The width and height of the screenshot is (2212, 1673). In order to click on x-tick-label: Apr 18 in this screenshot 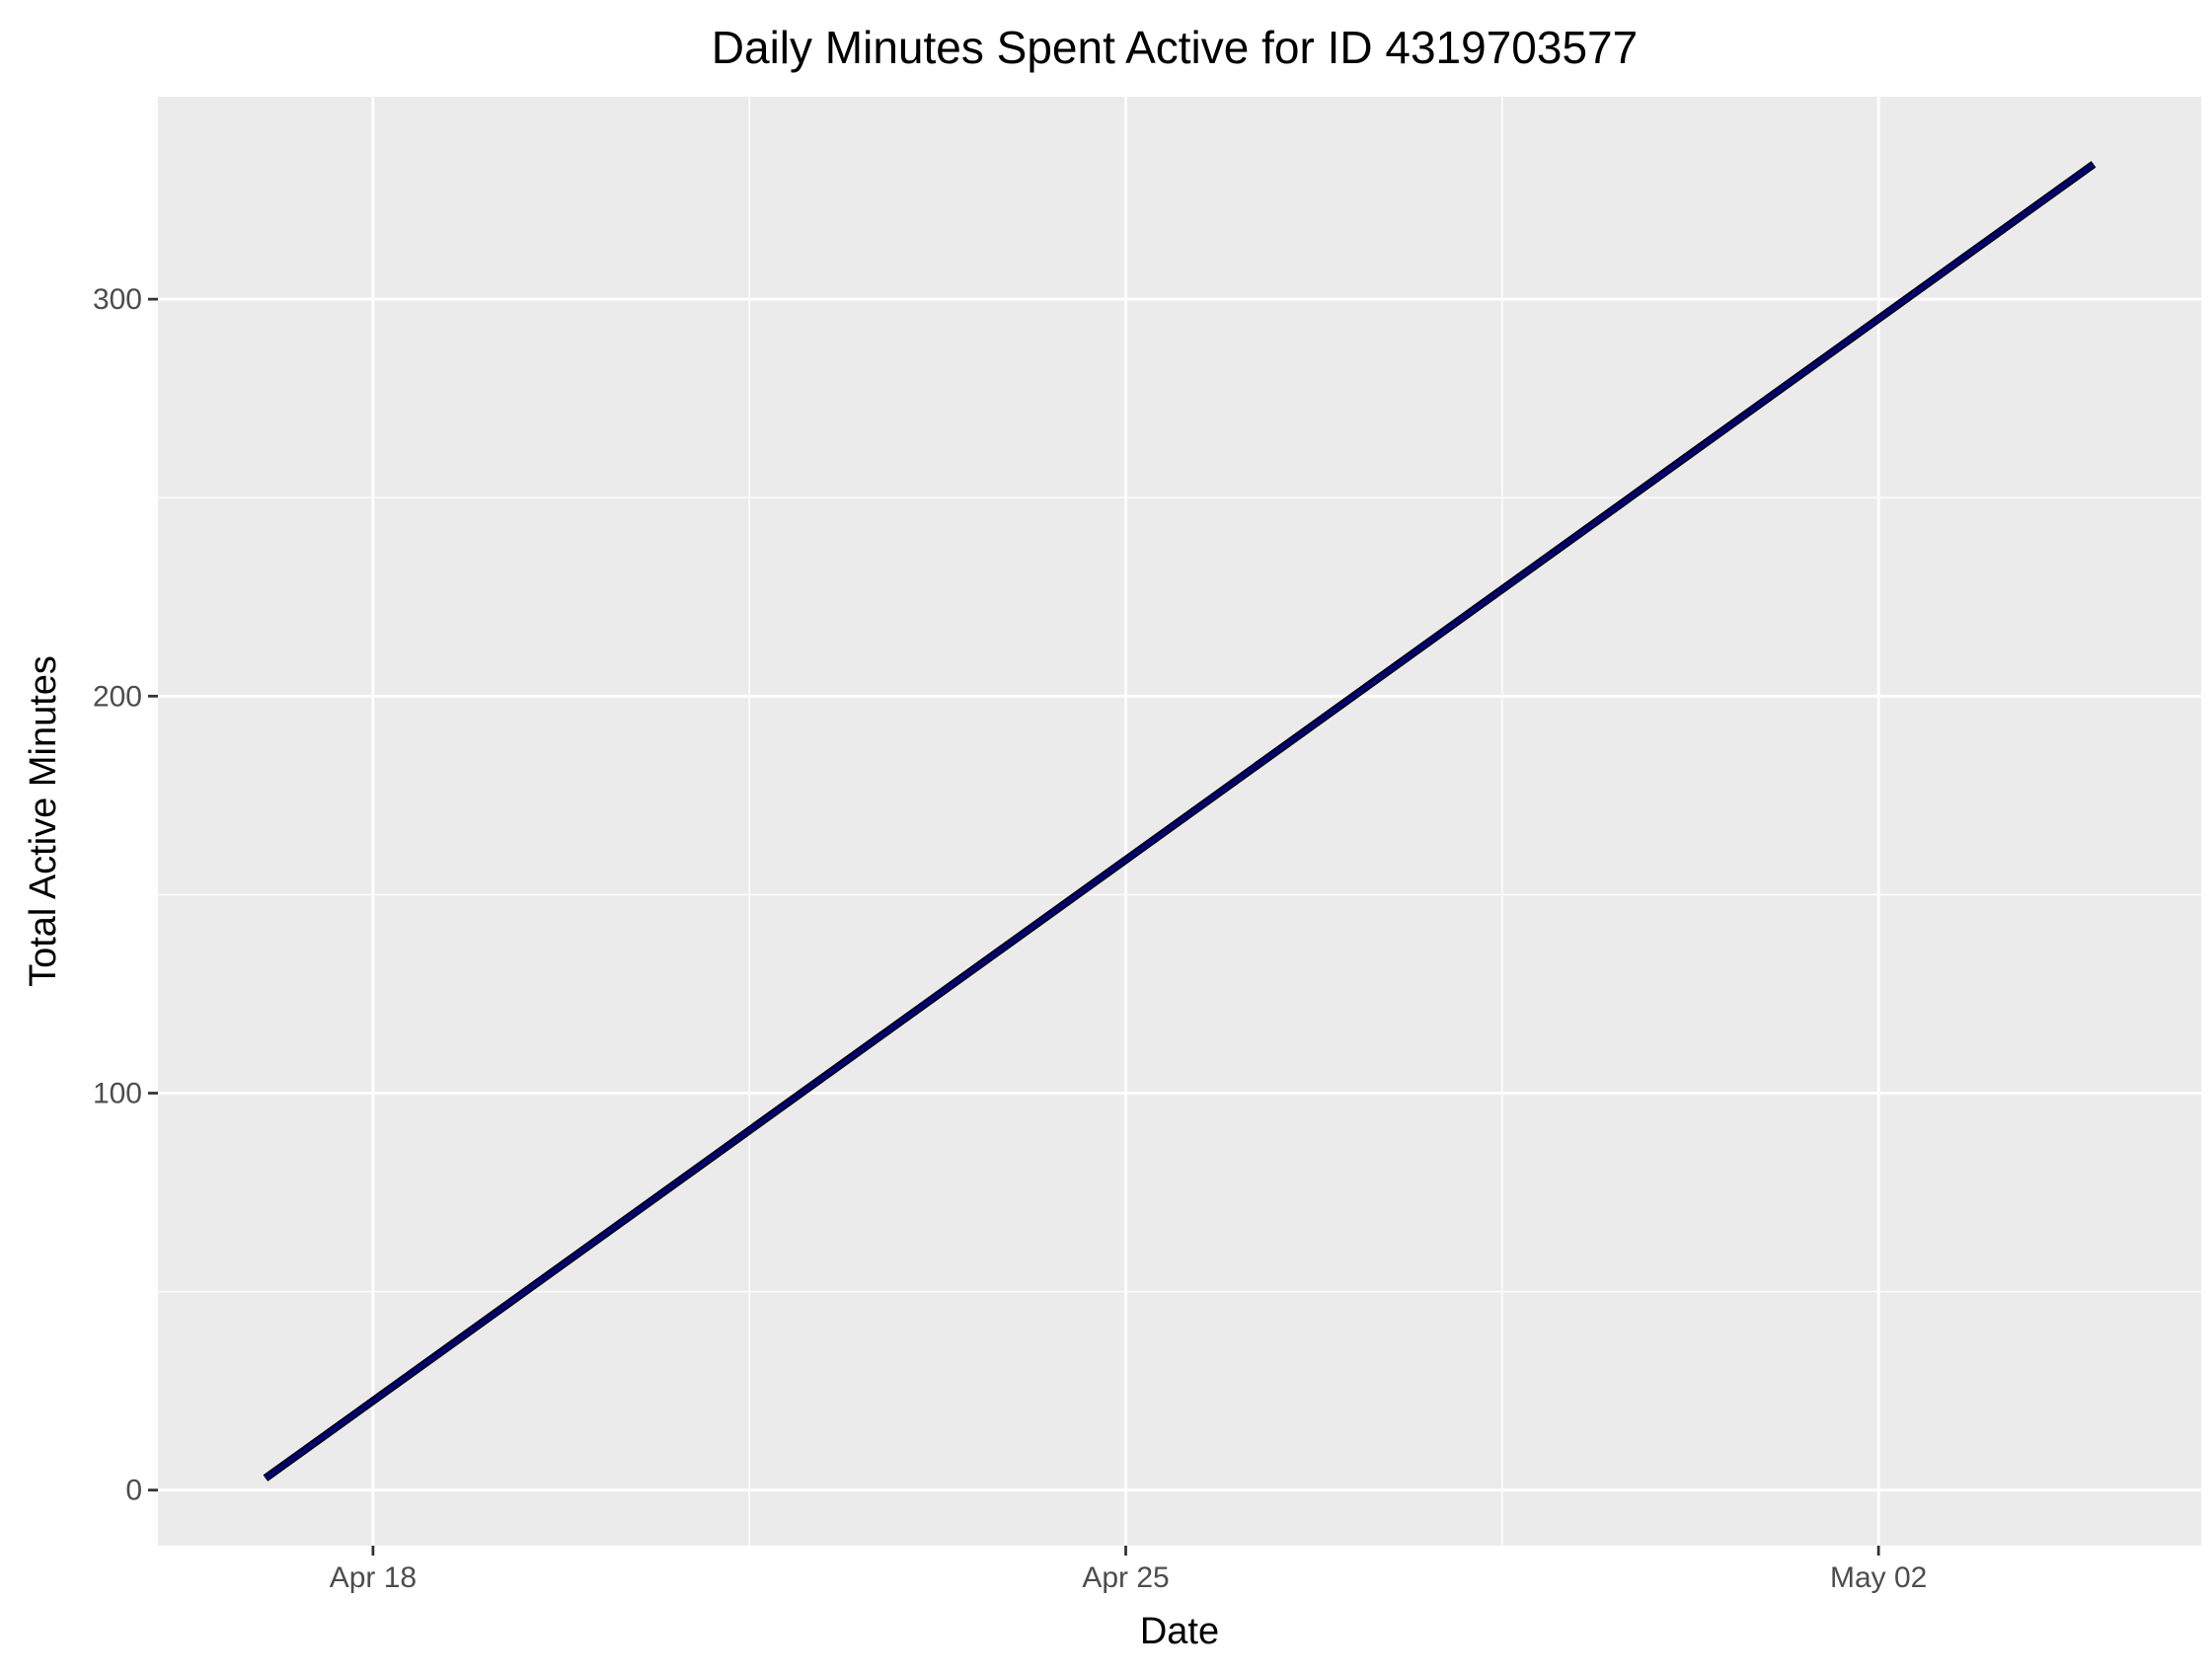, I will do `click(373, 1577)`.